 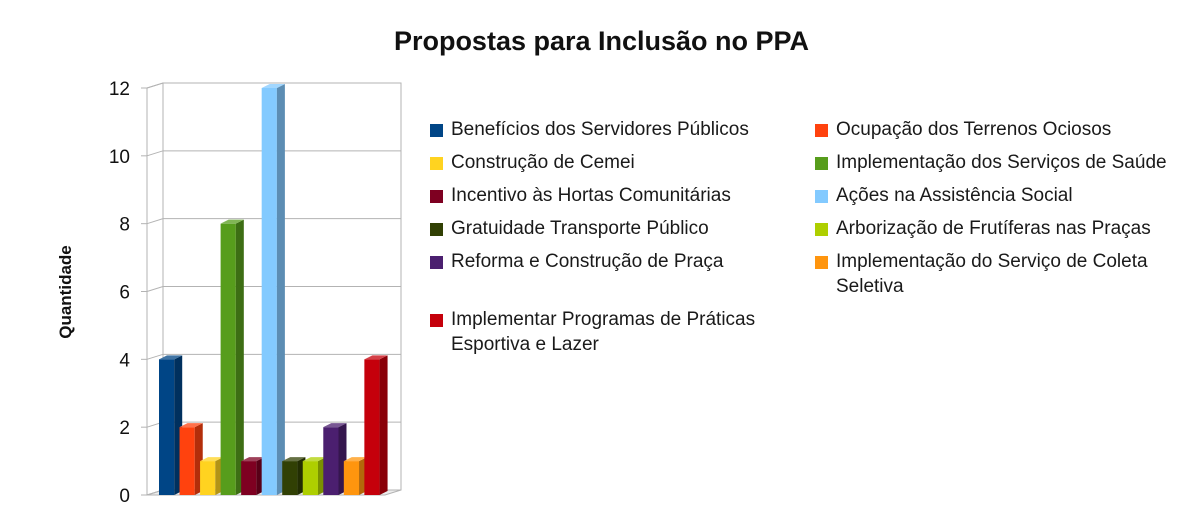 I want to click on chart-title: Propostas para Inclusão no PPA, so click(x=601, y=41).